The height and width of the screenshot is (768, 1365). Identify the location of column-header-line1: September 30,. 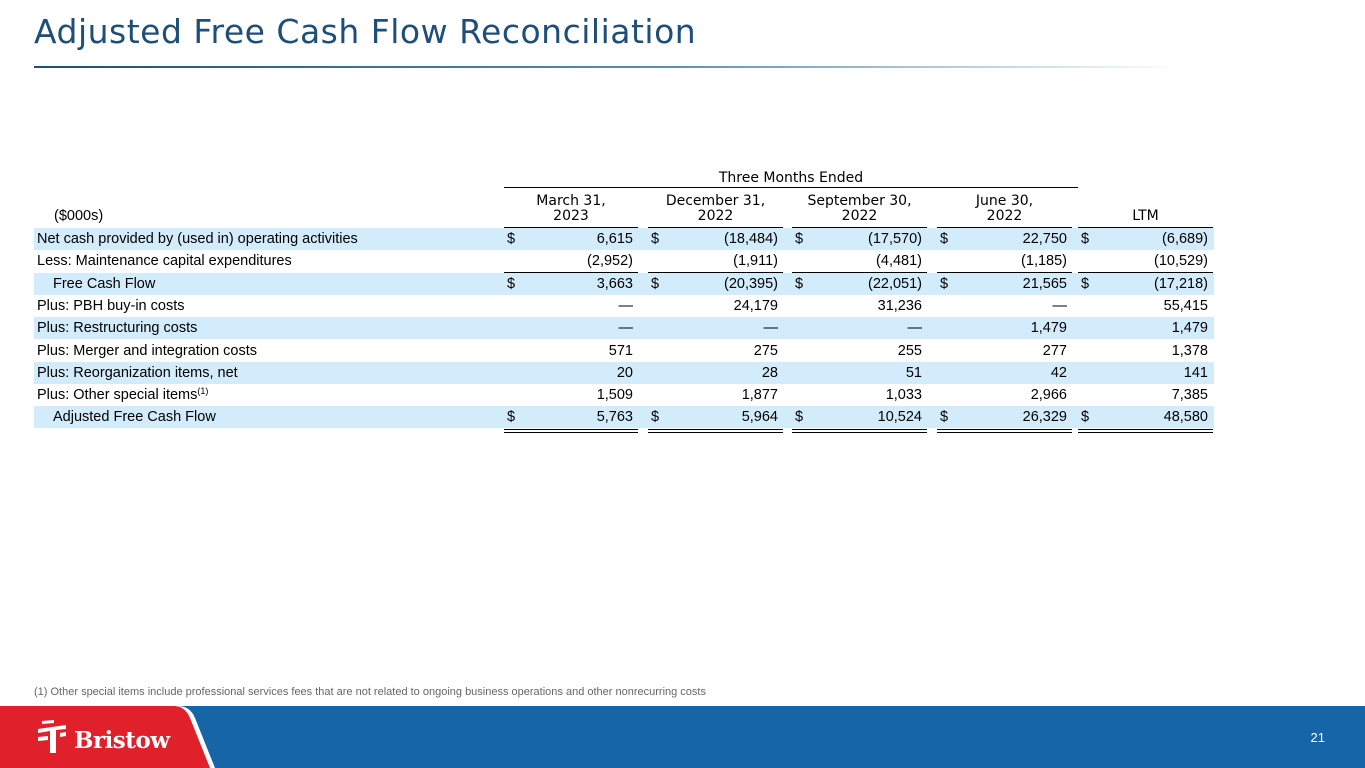
(859, 201).